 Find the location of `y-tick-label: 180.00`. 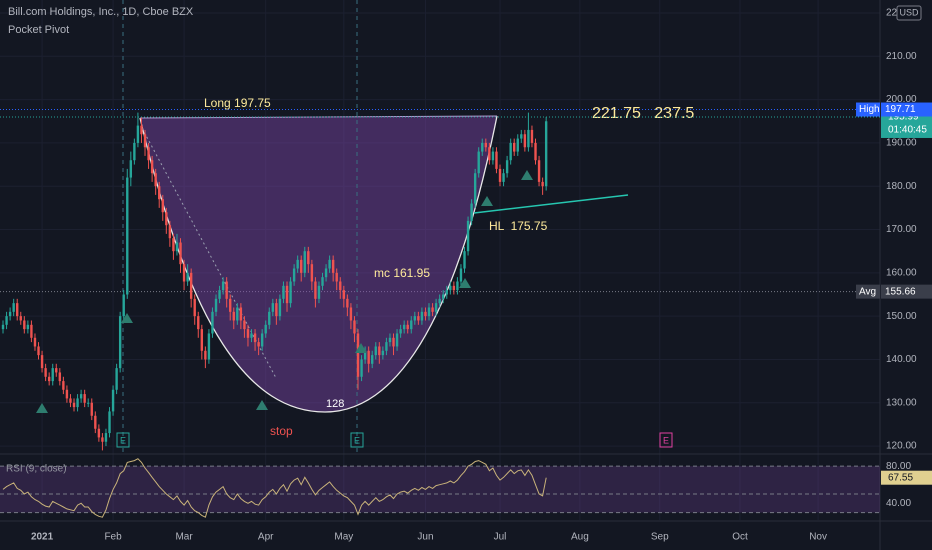

y-tick-label: 180.00 is located at coordinates (901, 186).